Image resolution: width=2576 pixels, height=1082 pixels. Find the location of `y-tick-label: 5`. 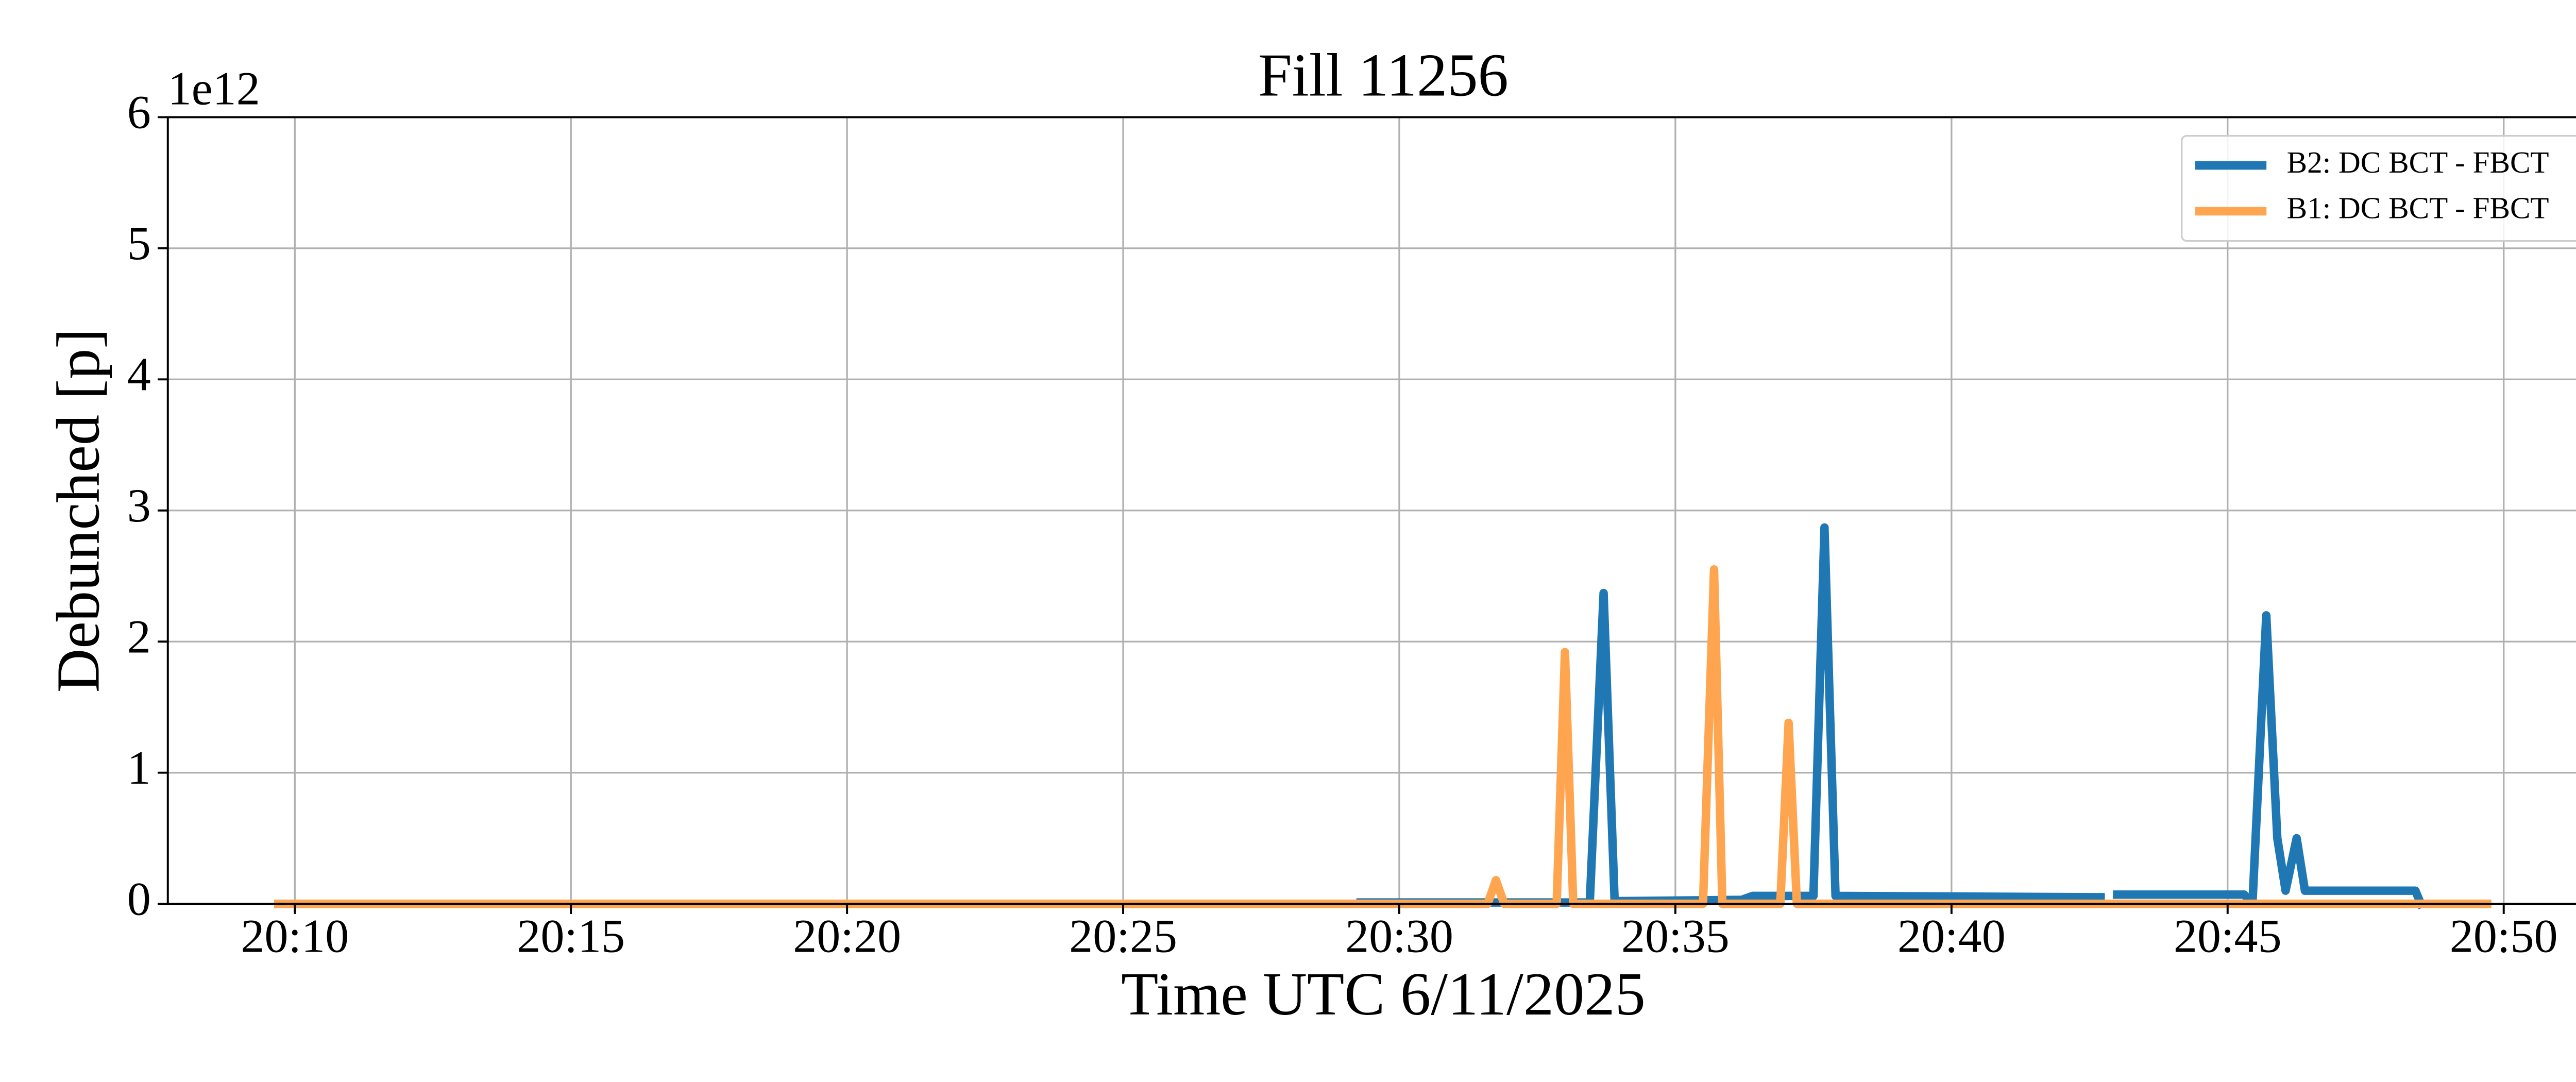

y-tick-label: 5 is located at coordinates (139, 243).